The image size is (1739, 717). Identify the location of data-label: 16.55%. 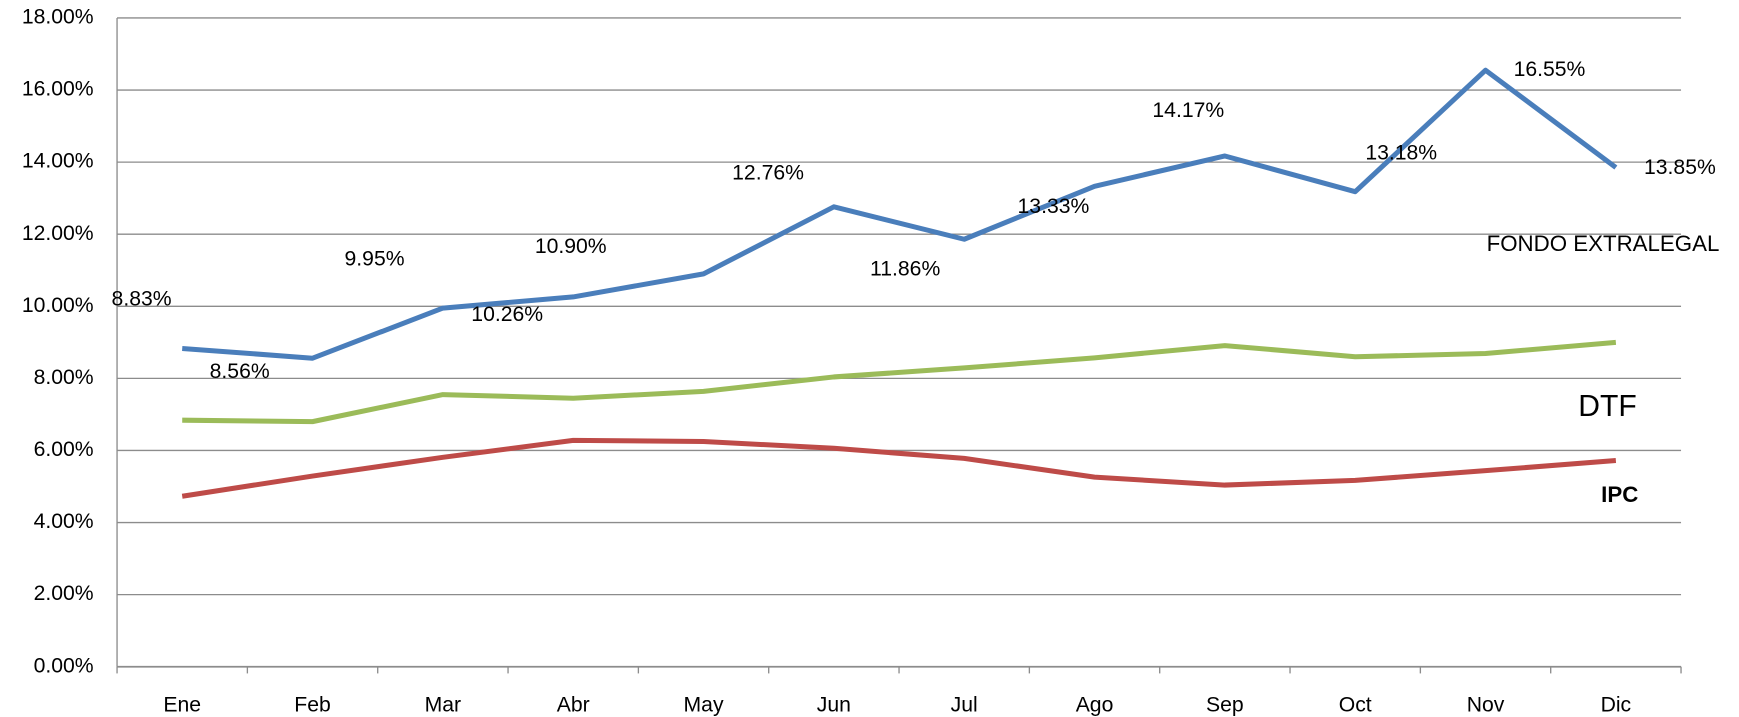
(1550, 69).